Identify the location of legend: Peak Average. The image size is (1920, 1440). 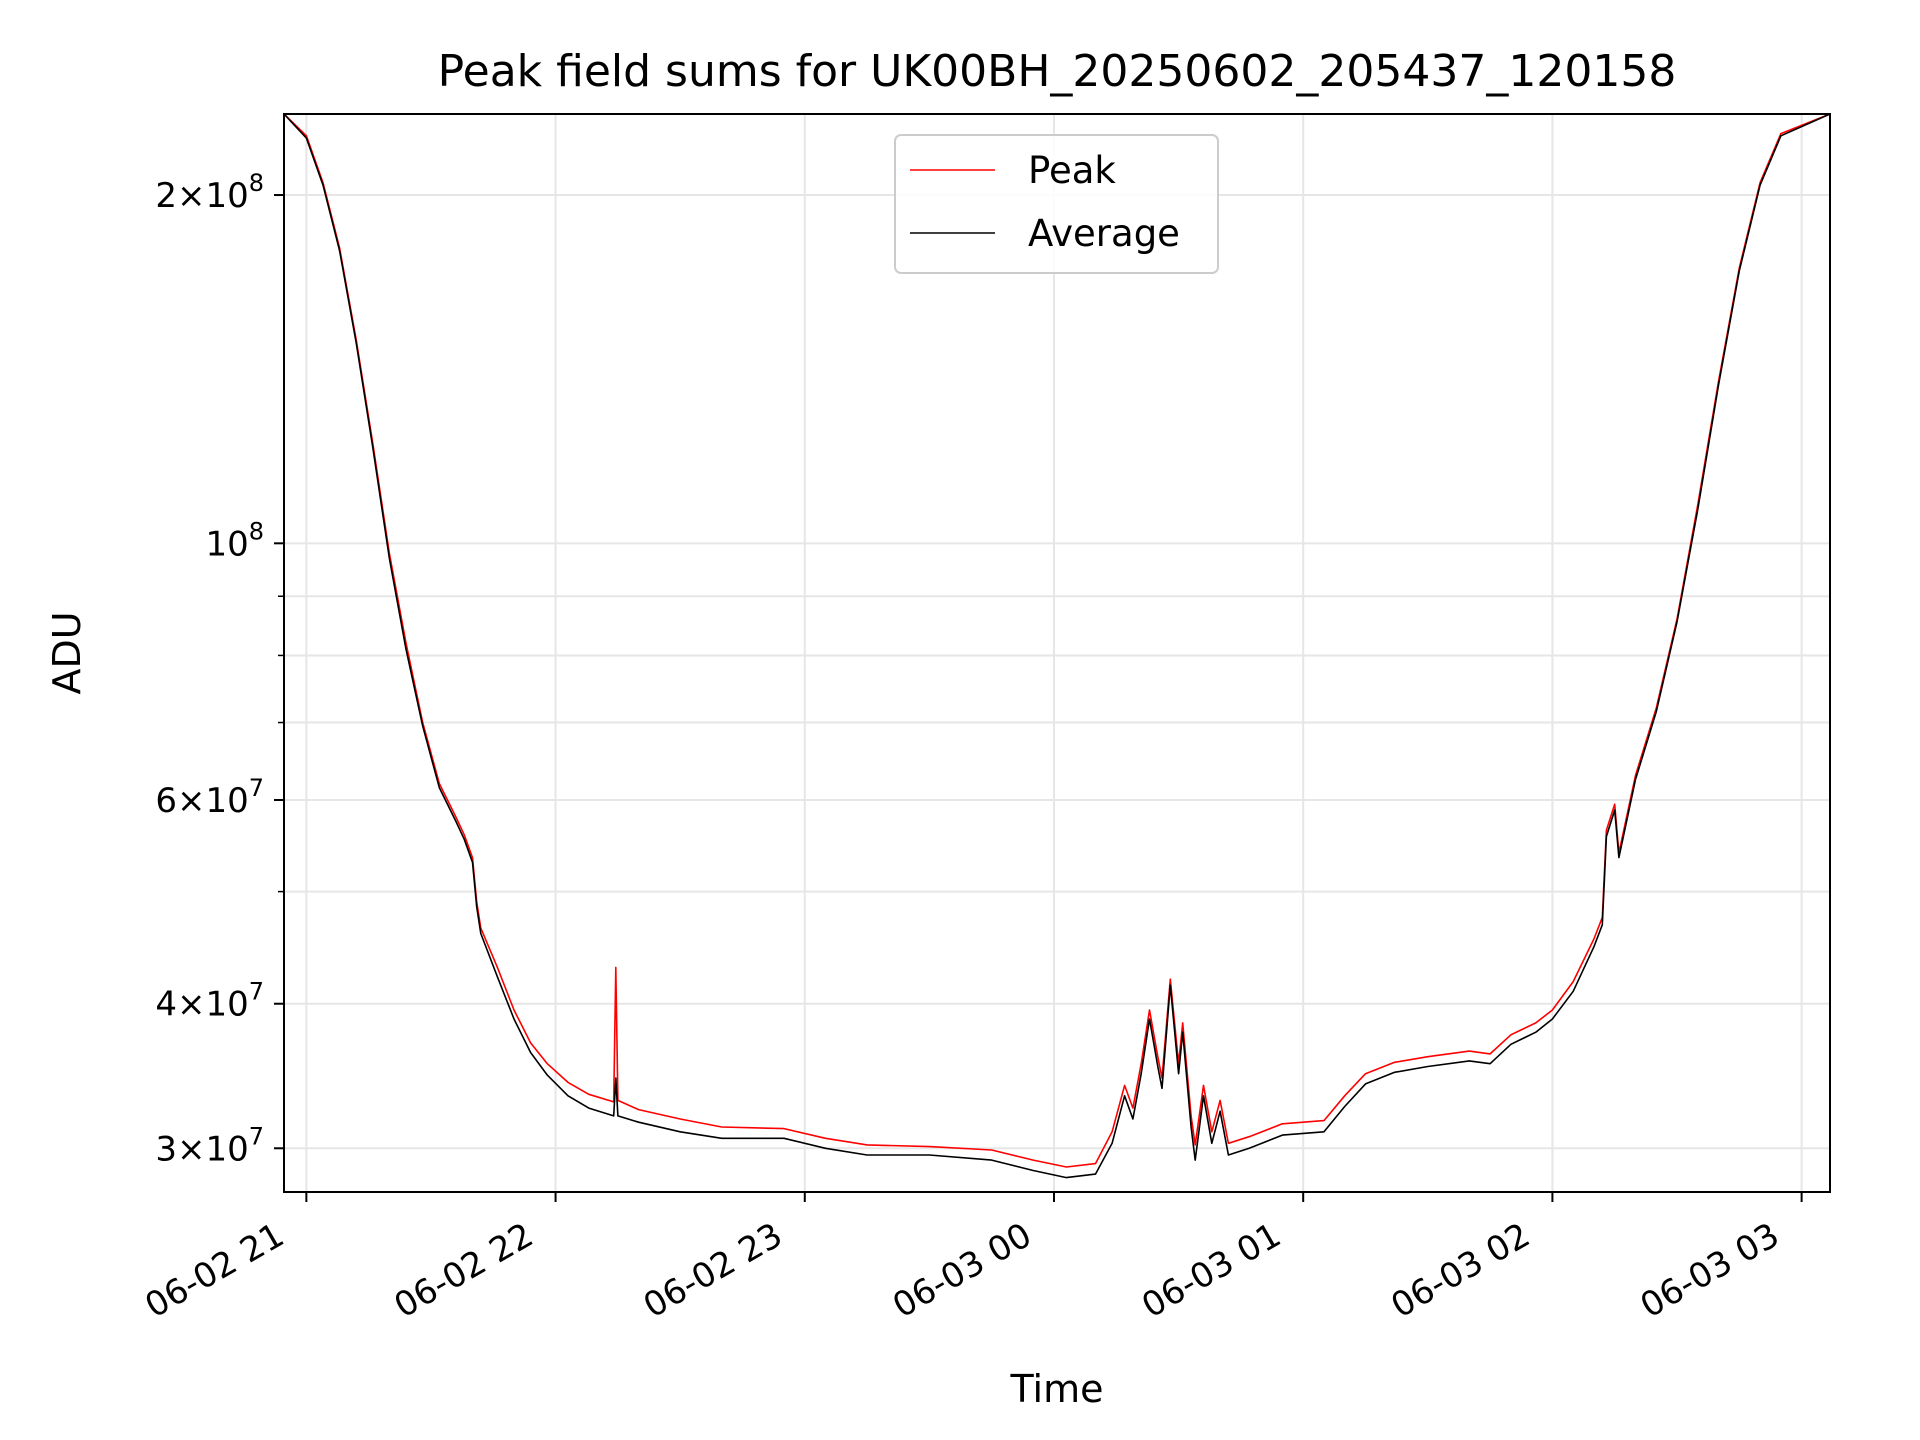
(1056, 204).